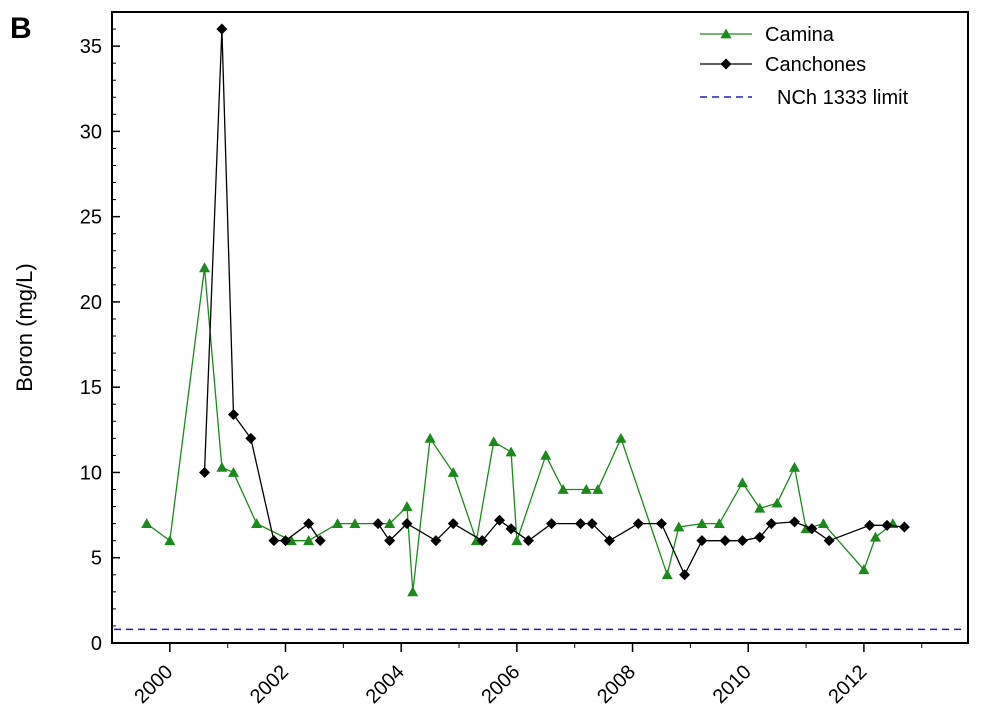 This screenshot has height=724, width=982. What do you see at coordinates (24, 327) in the screenshot?
I see `y-axis-label: Boron (mg/L)` at bounding box center [24, 327].